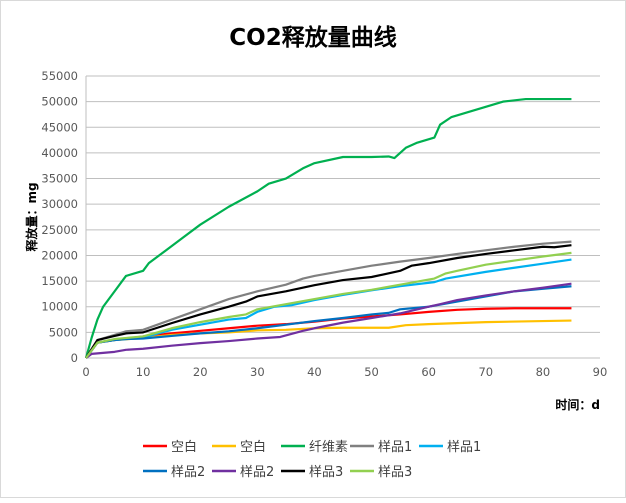 This screenshot has height=503, width=626. Describe the element at coordinates (143, 372) in the screenshot. I see `x-tick-label: 10` at that location.